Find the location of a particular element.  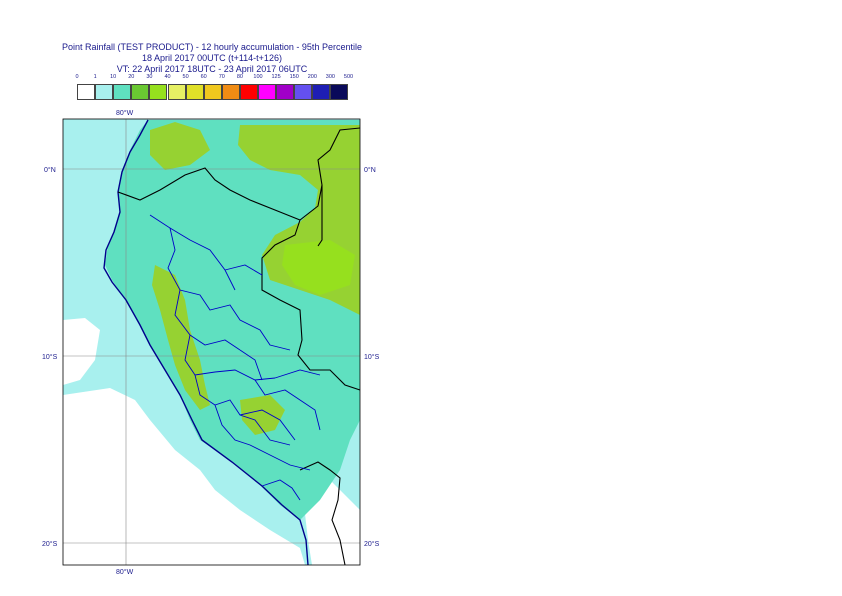

rainfall-zone-green-top is located at coordinates (180, 146).